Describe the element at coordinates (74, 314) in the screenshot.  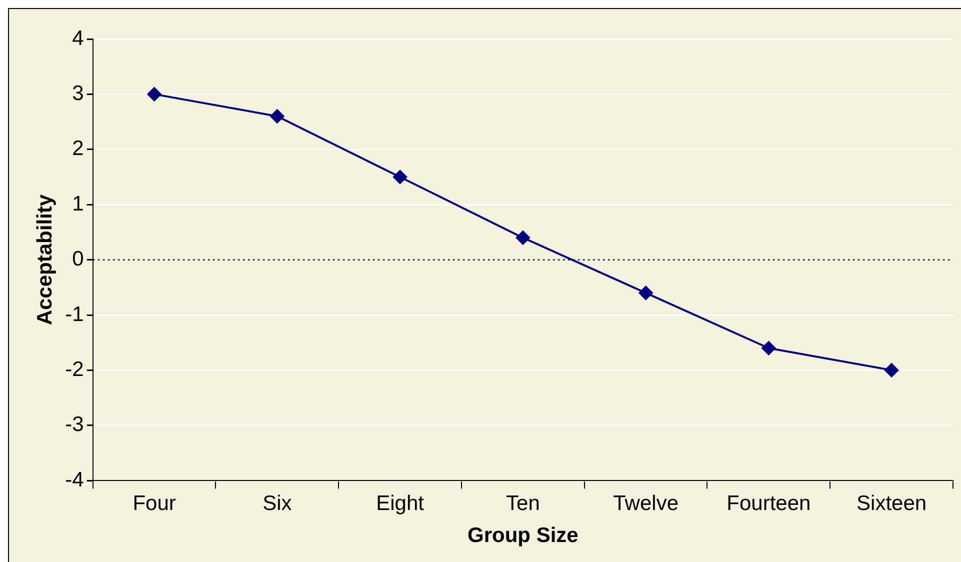
I see `y-tick-label: -1` at that location.